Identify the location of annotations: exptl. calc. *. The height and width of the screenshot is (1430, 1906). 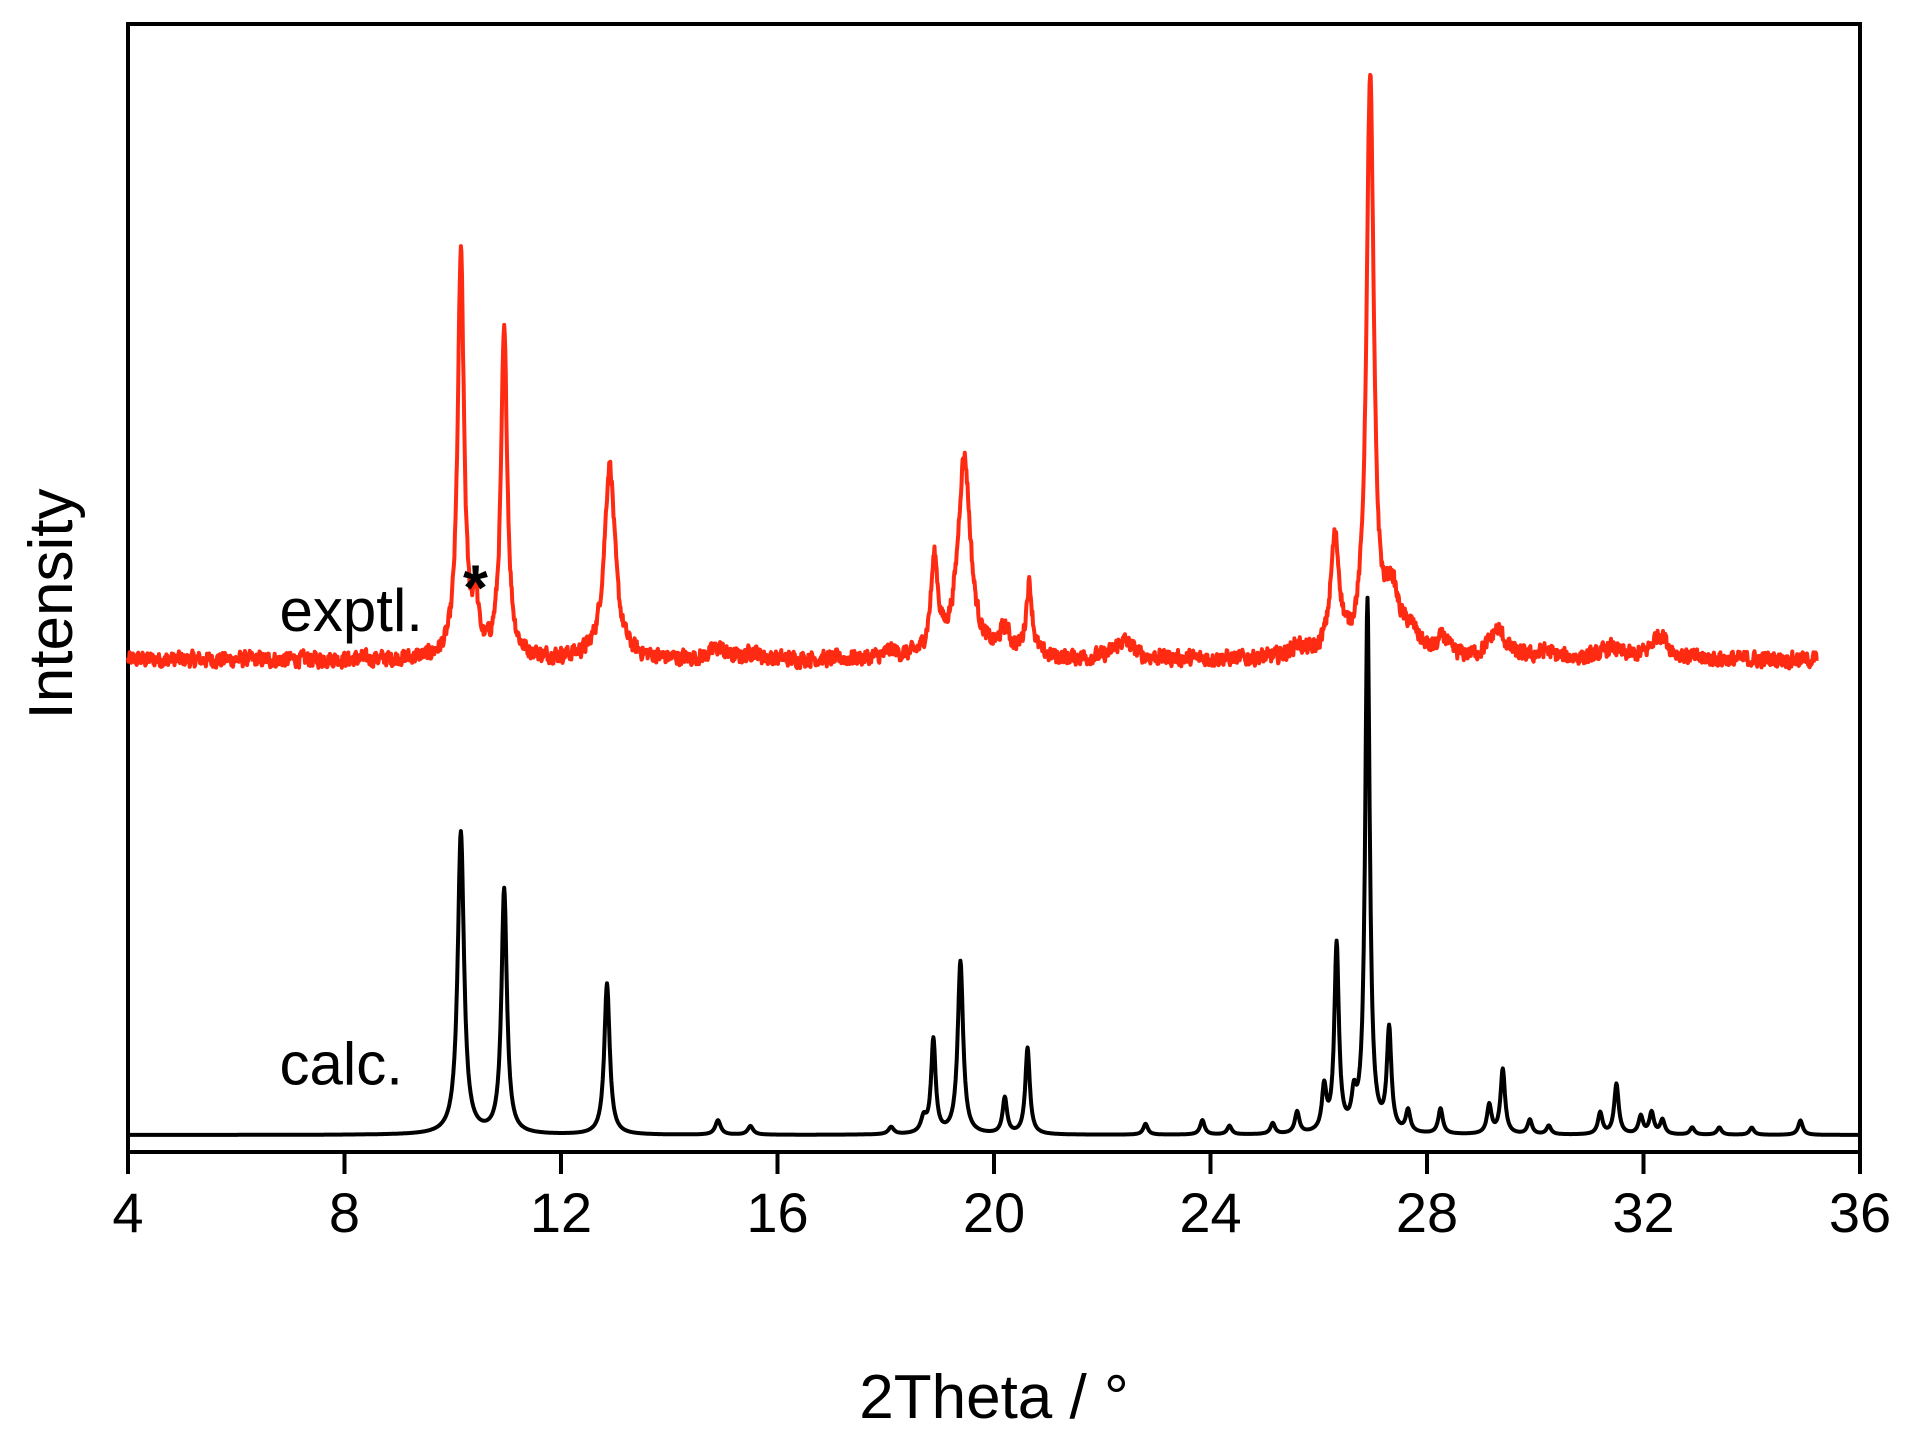
(384, 824).